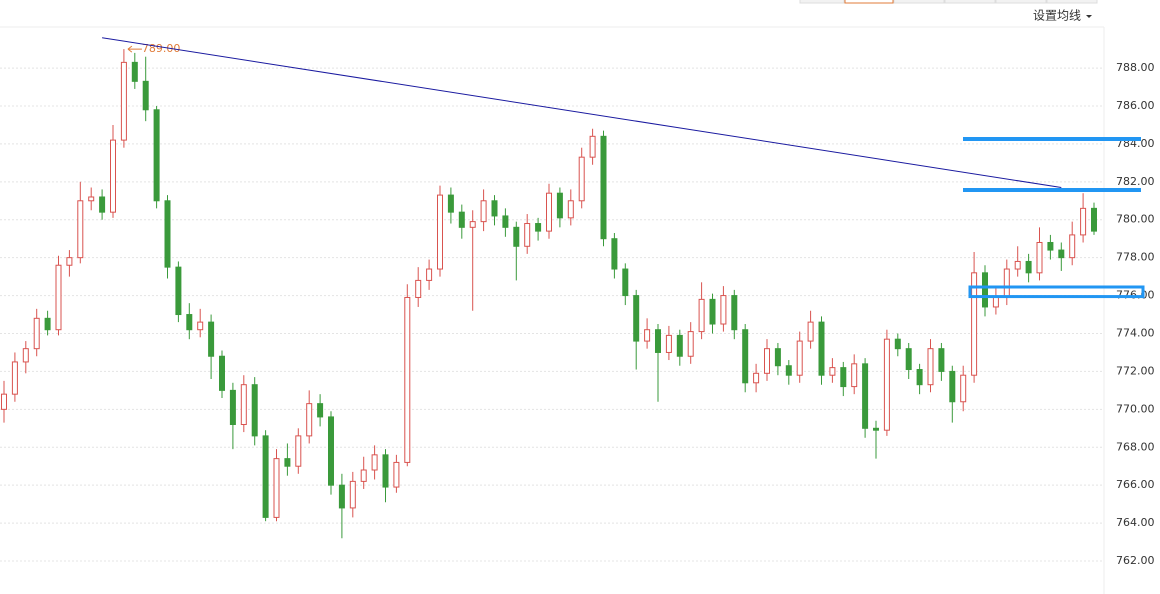 The width and height of the screenshot is (1160, 594). I want to click on y-tick-label: 780.00, so click(1135, 219).